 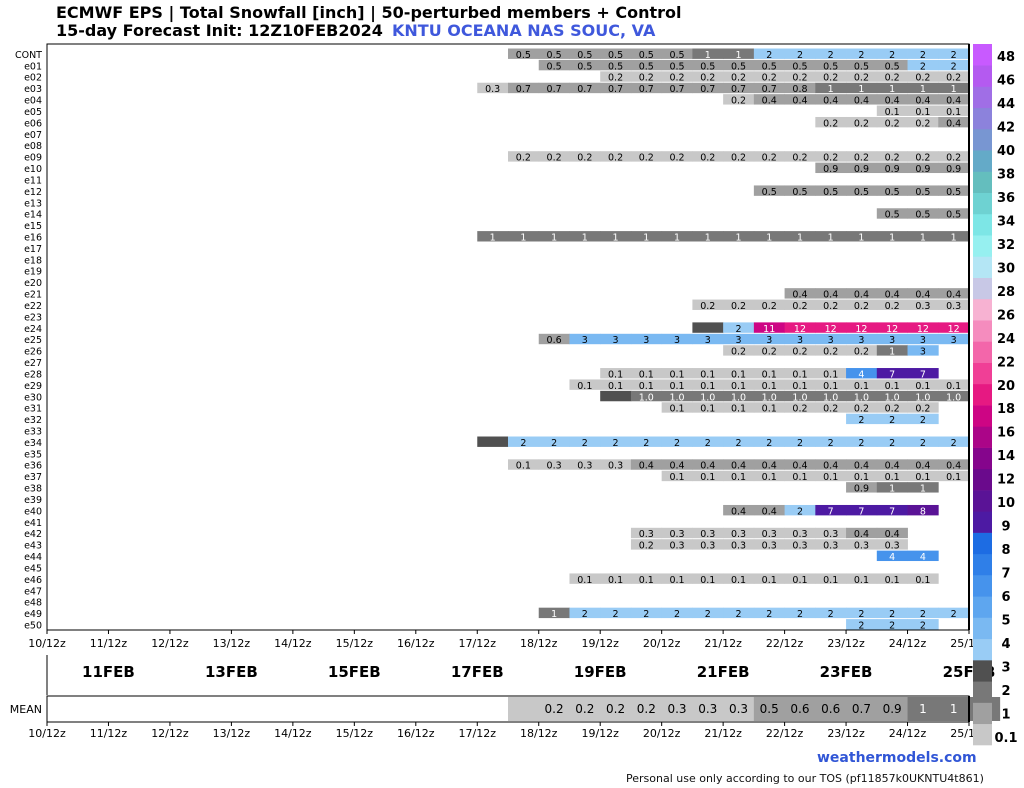 What do you see at coordinates (33, 443) in the screenshot?
I see `member-label: e34` at bounding box center [33, 443].